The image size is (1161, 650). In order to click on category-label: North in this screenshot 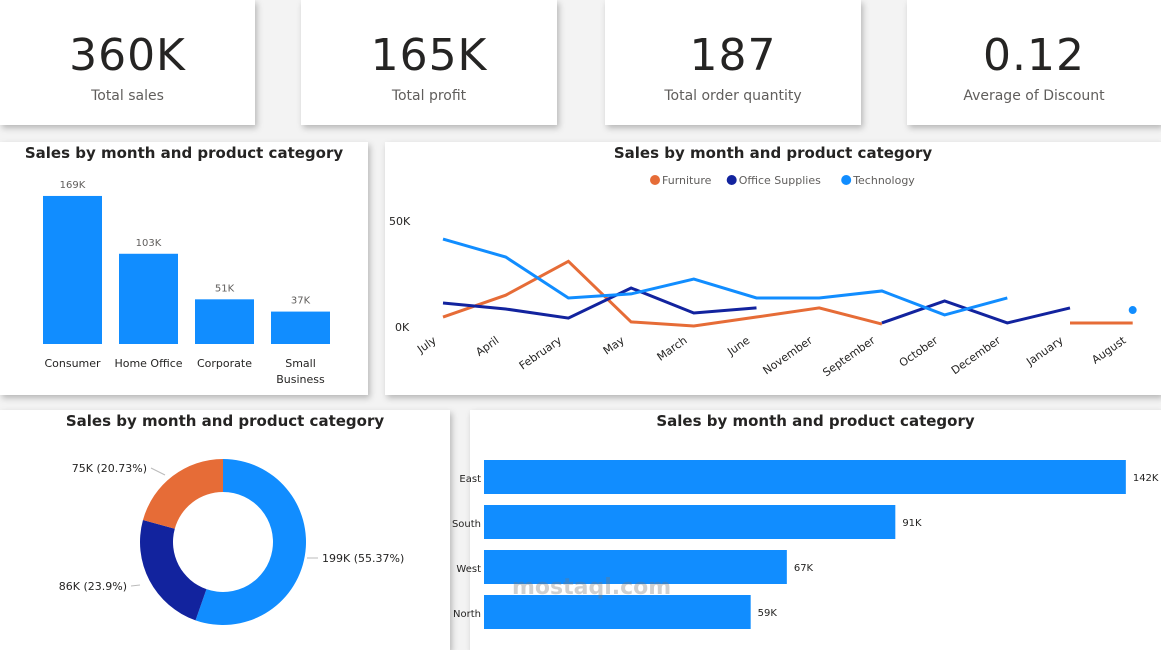, I will do `click(467, 614)`.